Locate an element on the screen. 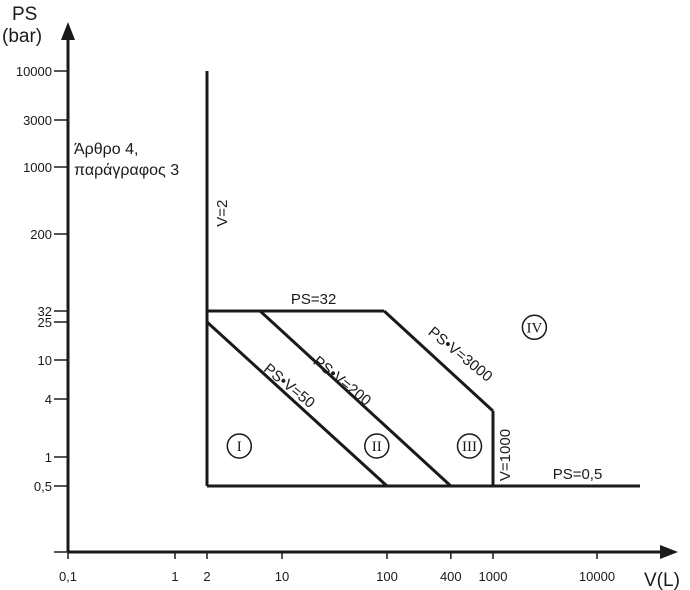 The width and height of the screenshot is (690, 590). x-axis-arrow is located at coordinates (669, 552).